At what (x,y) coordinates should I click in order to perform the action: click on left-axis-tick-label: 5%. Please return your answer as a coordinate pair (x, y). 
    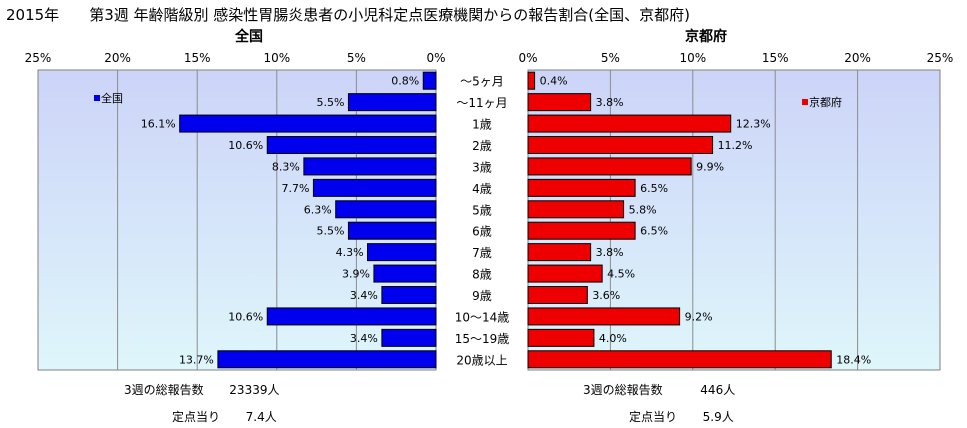
    Looking at the image, I should click on (356, 58).